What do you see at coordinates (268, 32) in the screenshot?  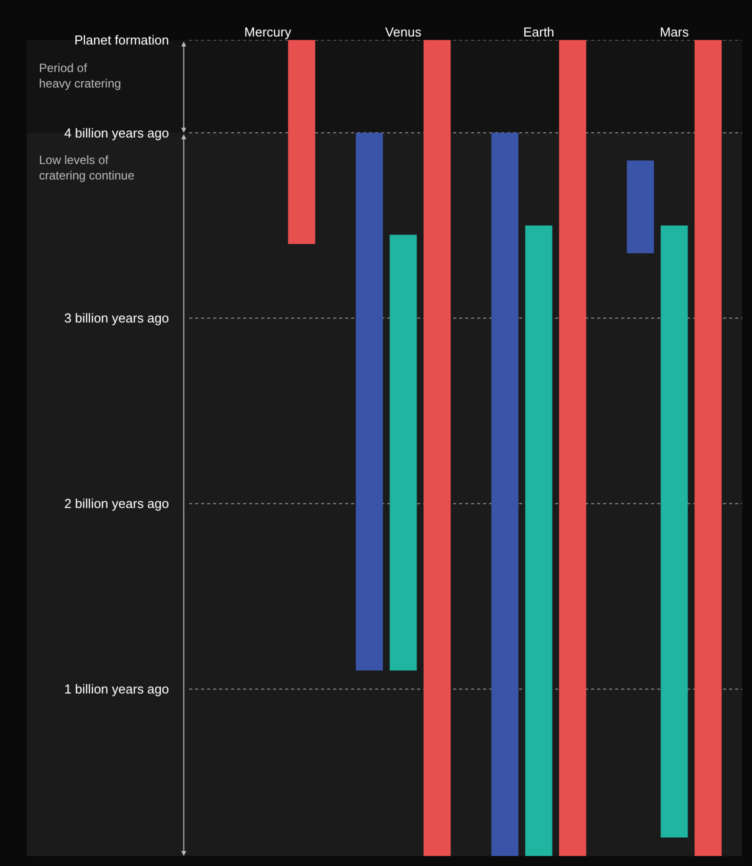 I see `x-tick-label: Mercury` at bounding box center [268, 32].